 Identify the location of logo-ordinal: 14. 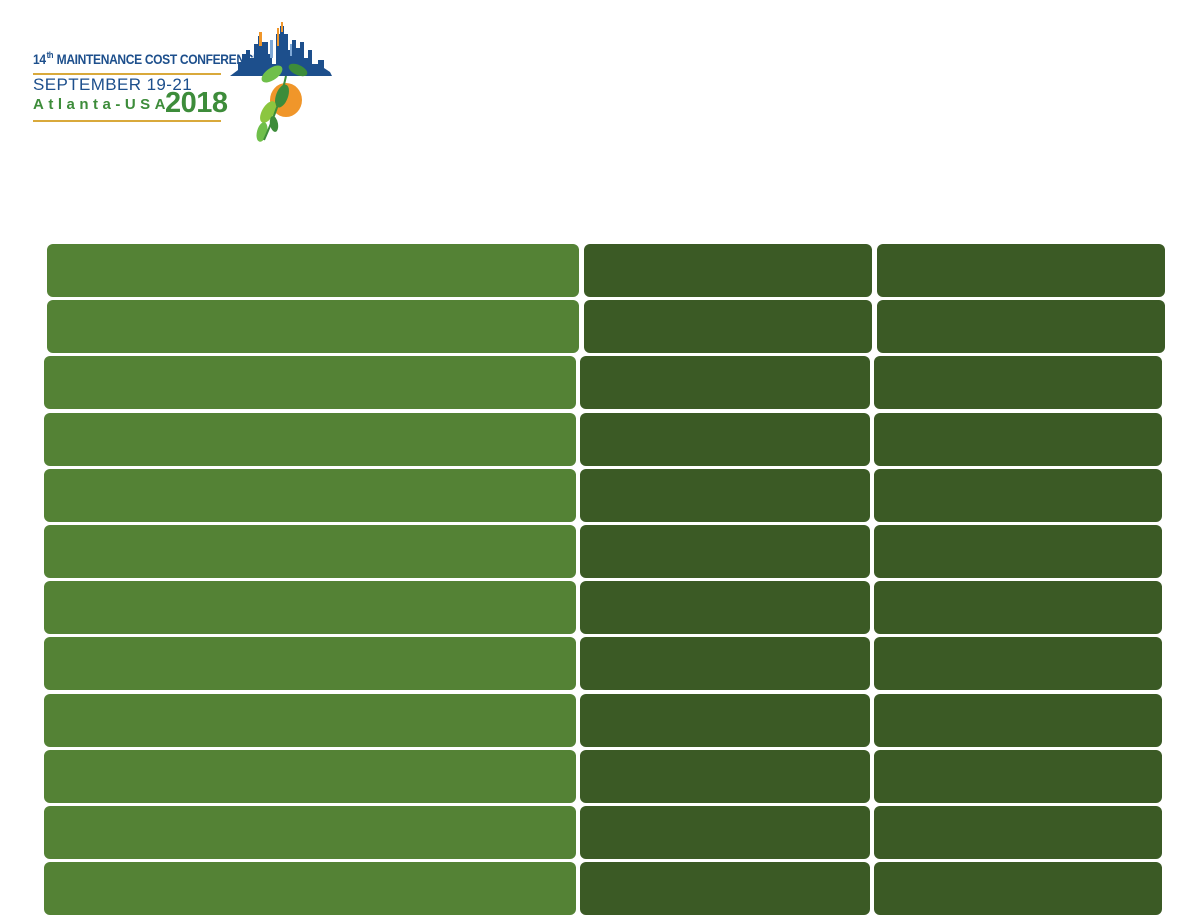
(39, 59).